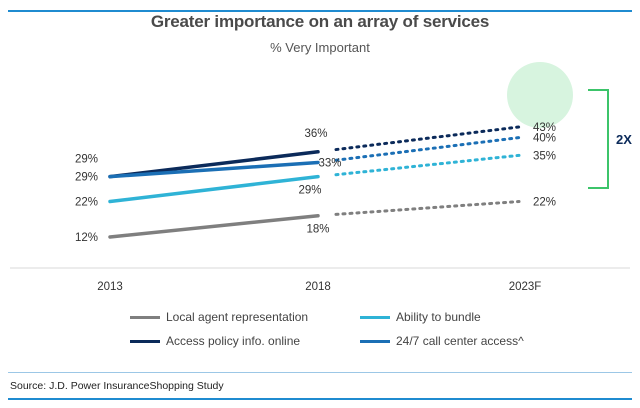  I want to click on data-label: 43%, so click(544, 128).